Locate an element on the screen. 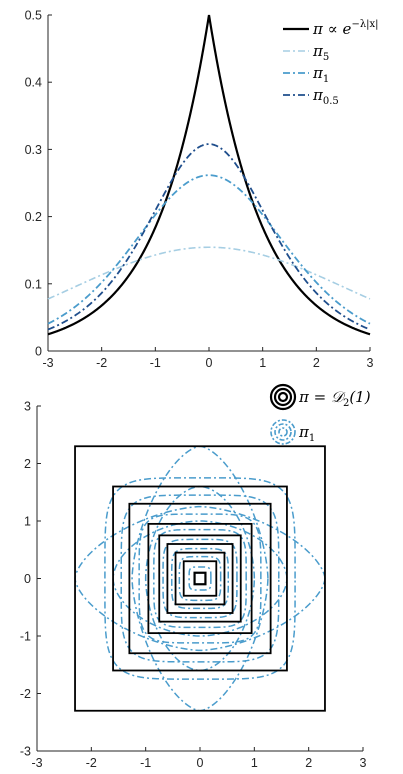 This screenshot has height=774, width=403. top-legend-label-0: π ∝ e−λ|x| is located at coordinates (345, 28).